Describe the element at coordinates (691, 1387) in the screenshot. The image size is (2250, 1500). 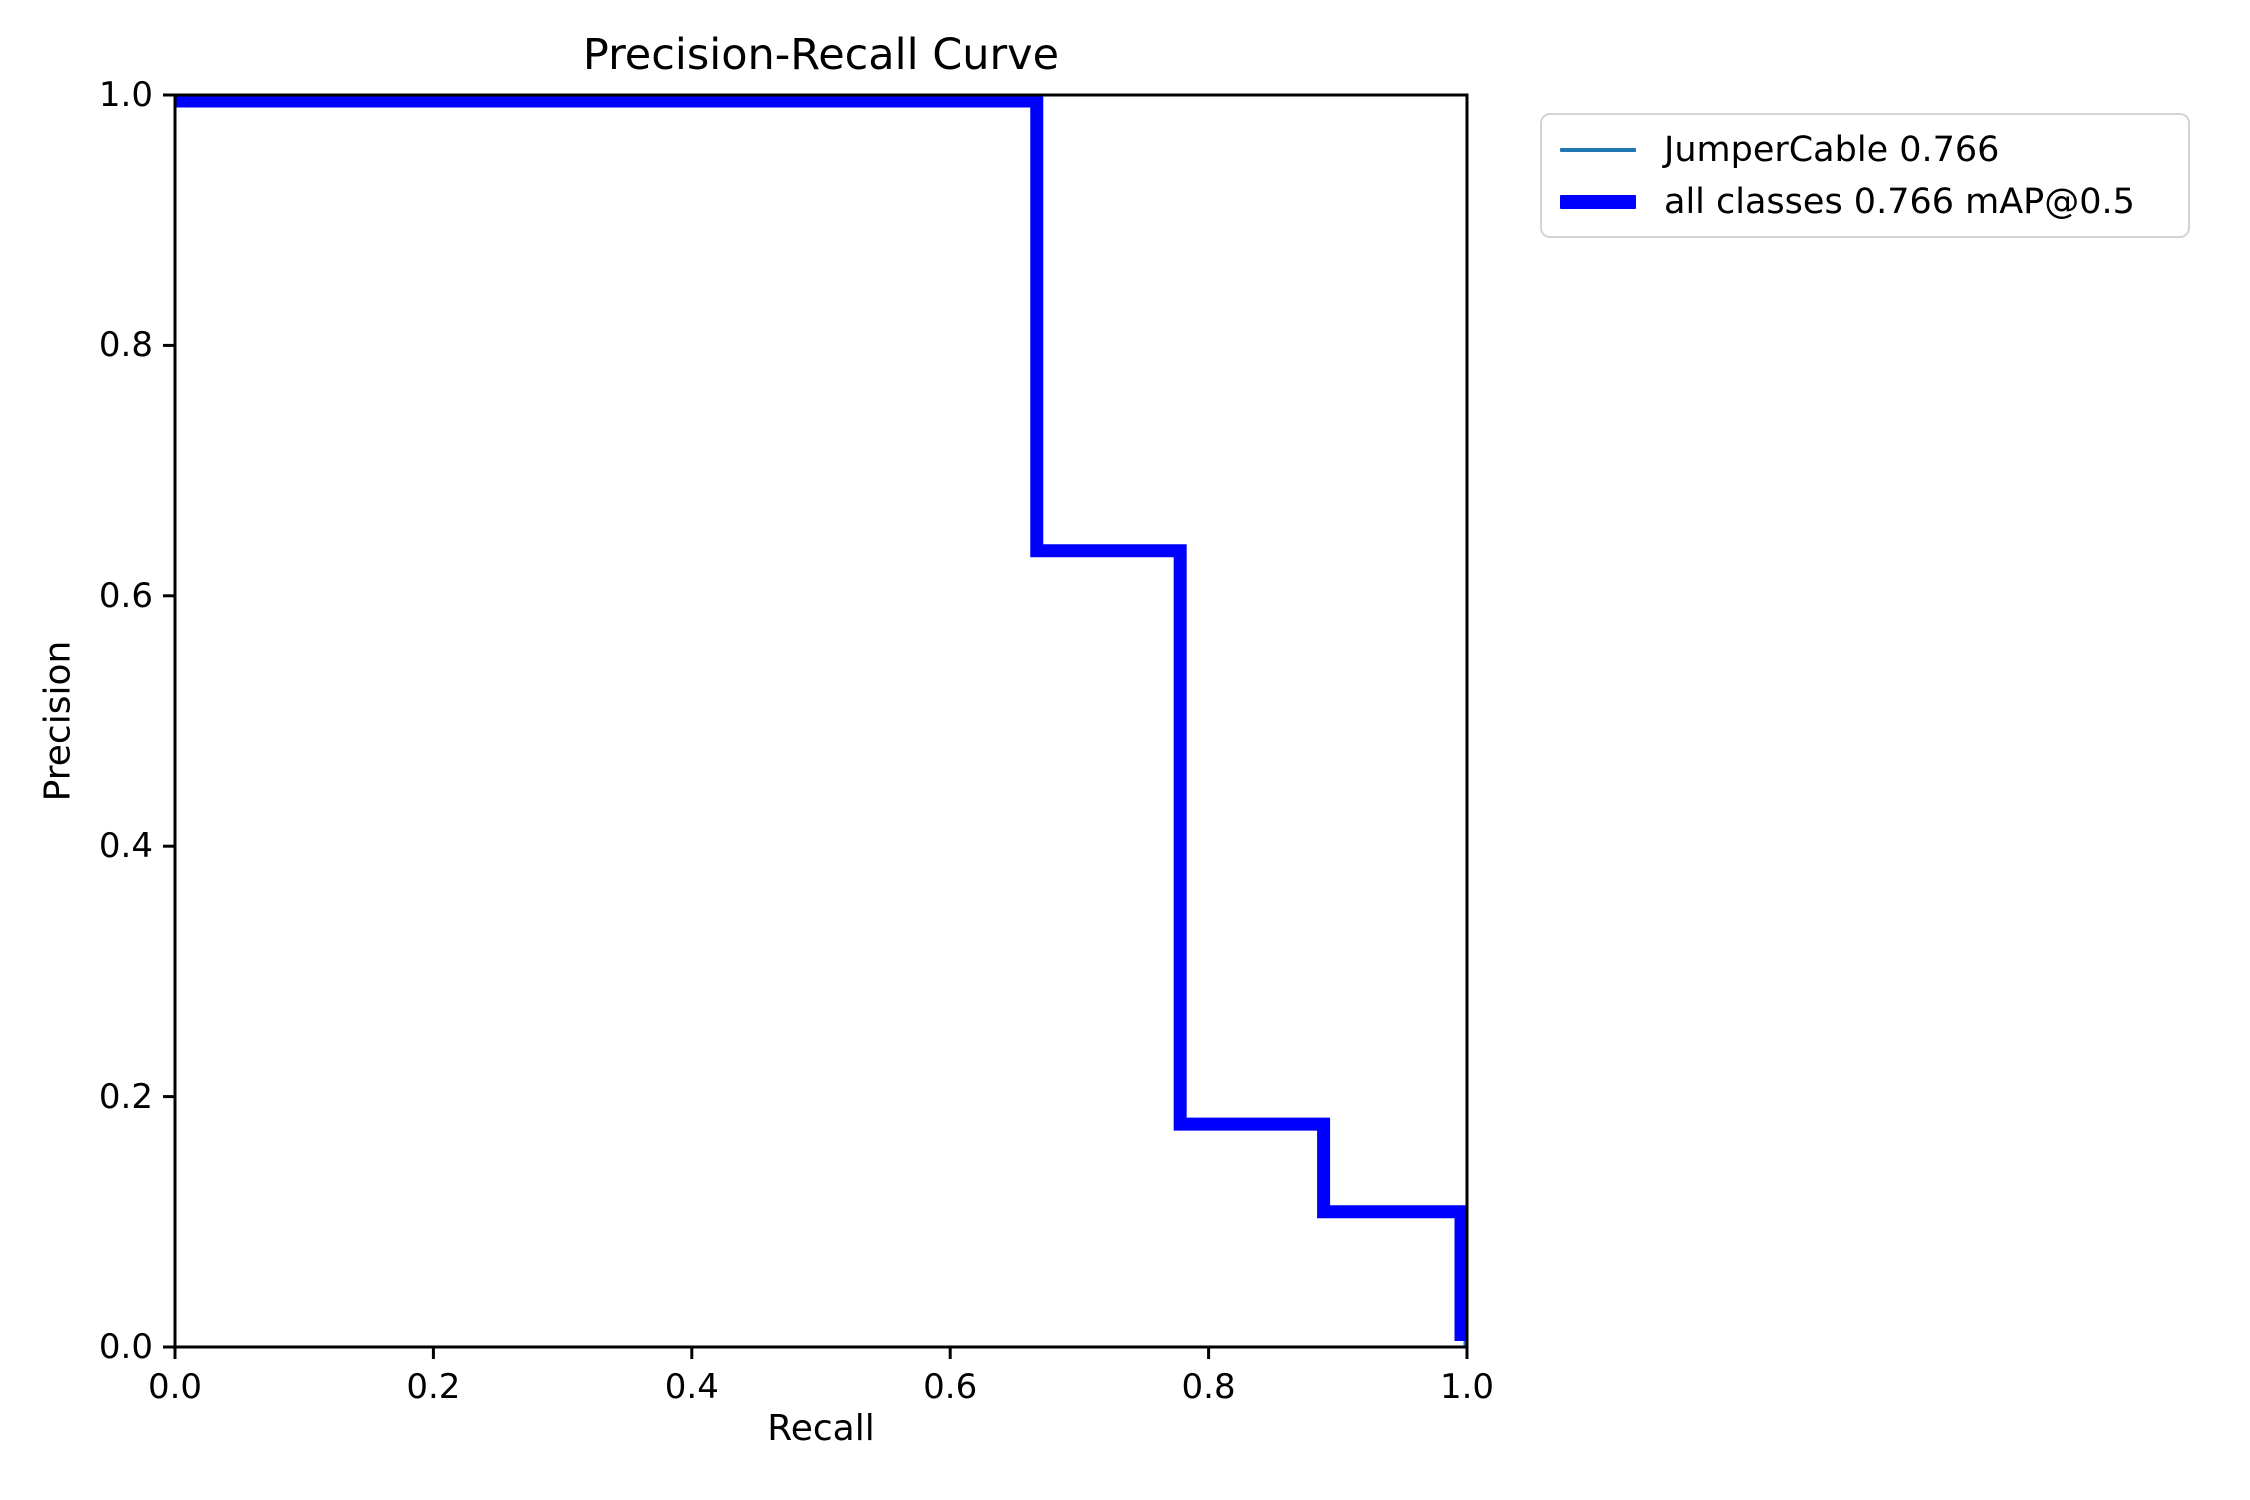
I see `x-tick-label: 0.4` at that location.